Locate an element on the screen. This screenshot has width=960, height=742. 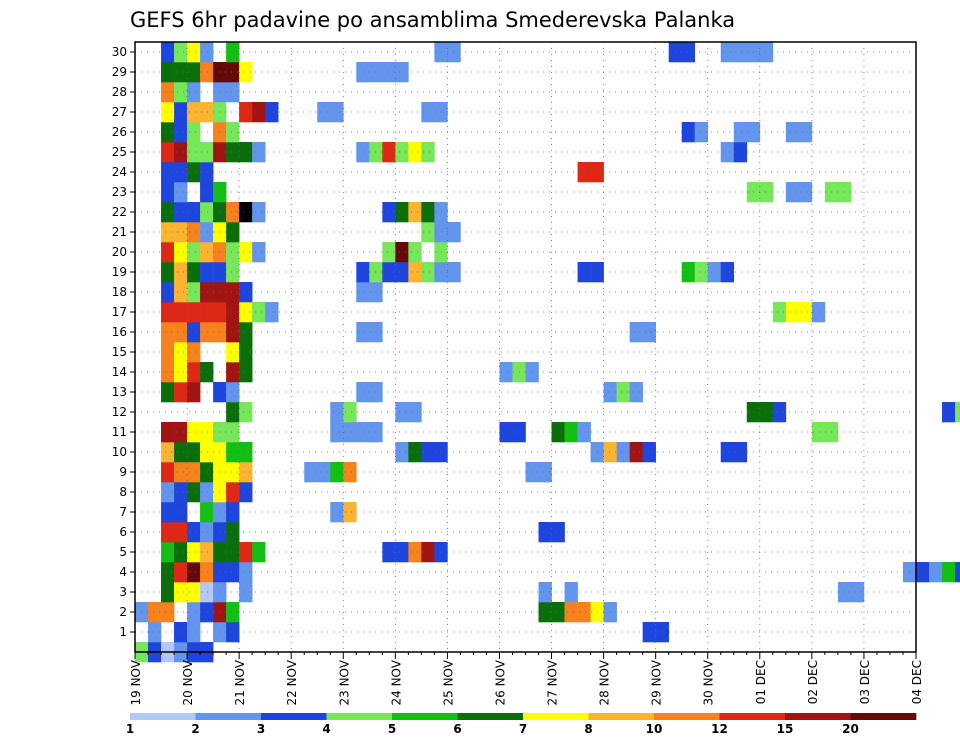
y-tick-label: 19 is located at coordinates (119, 272).